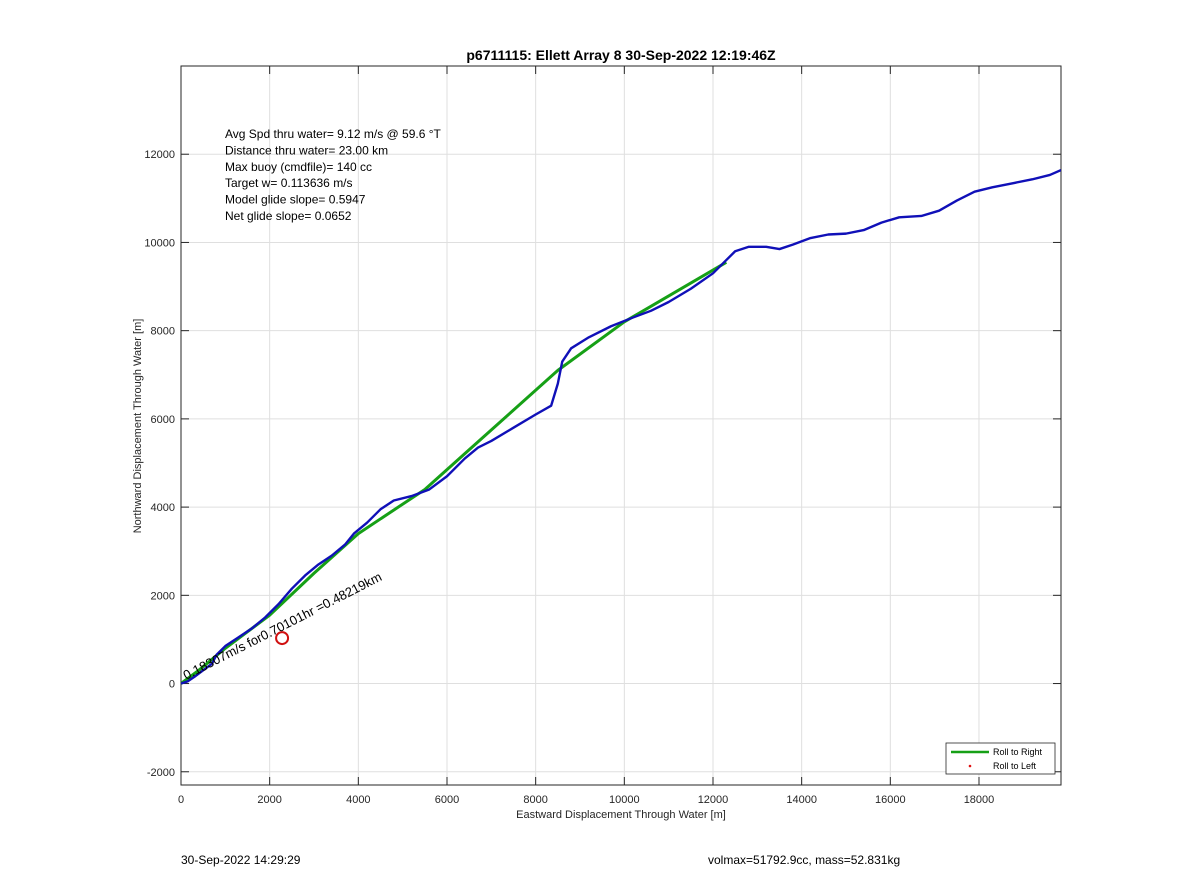 This screenshot has height=885, width=1200. Describe the element at coordinates (161, 773) in the screenshot. I see `y-tick-label: -2000` at that location.